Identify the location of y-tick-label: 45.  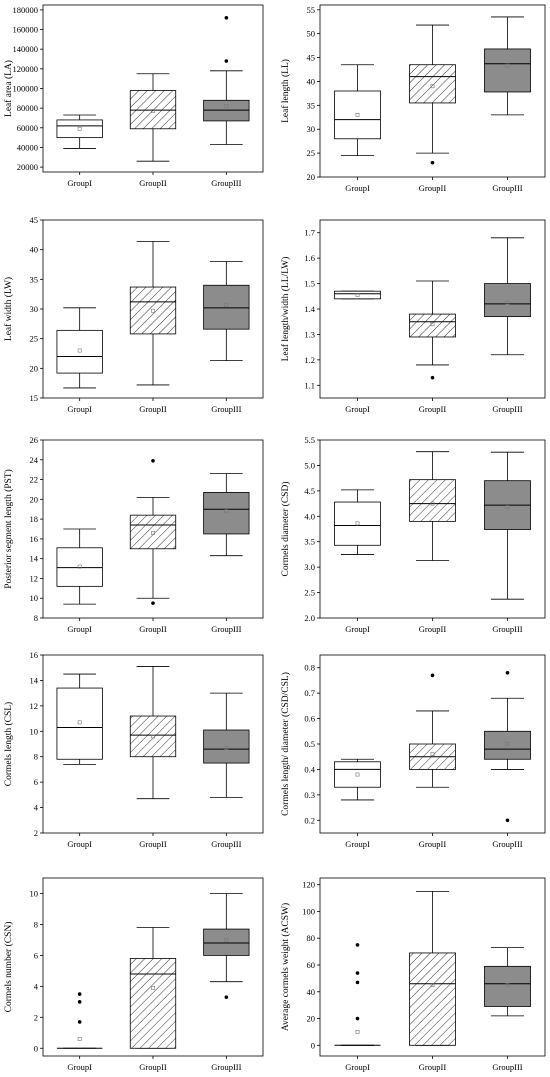
(311, 58).